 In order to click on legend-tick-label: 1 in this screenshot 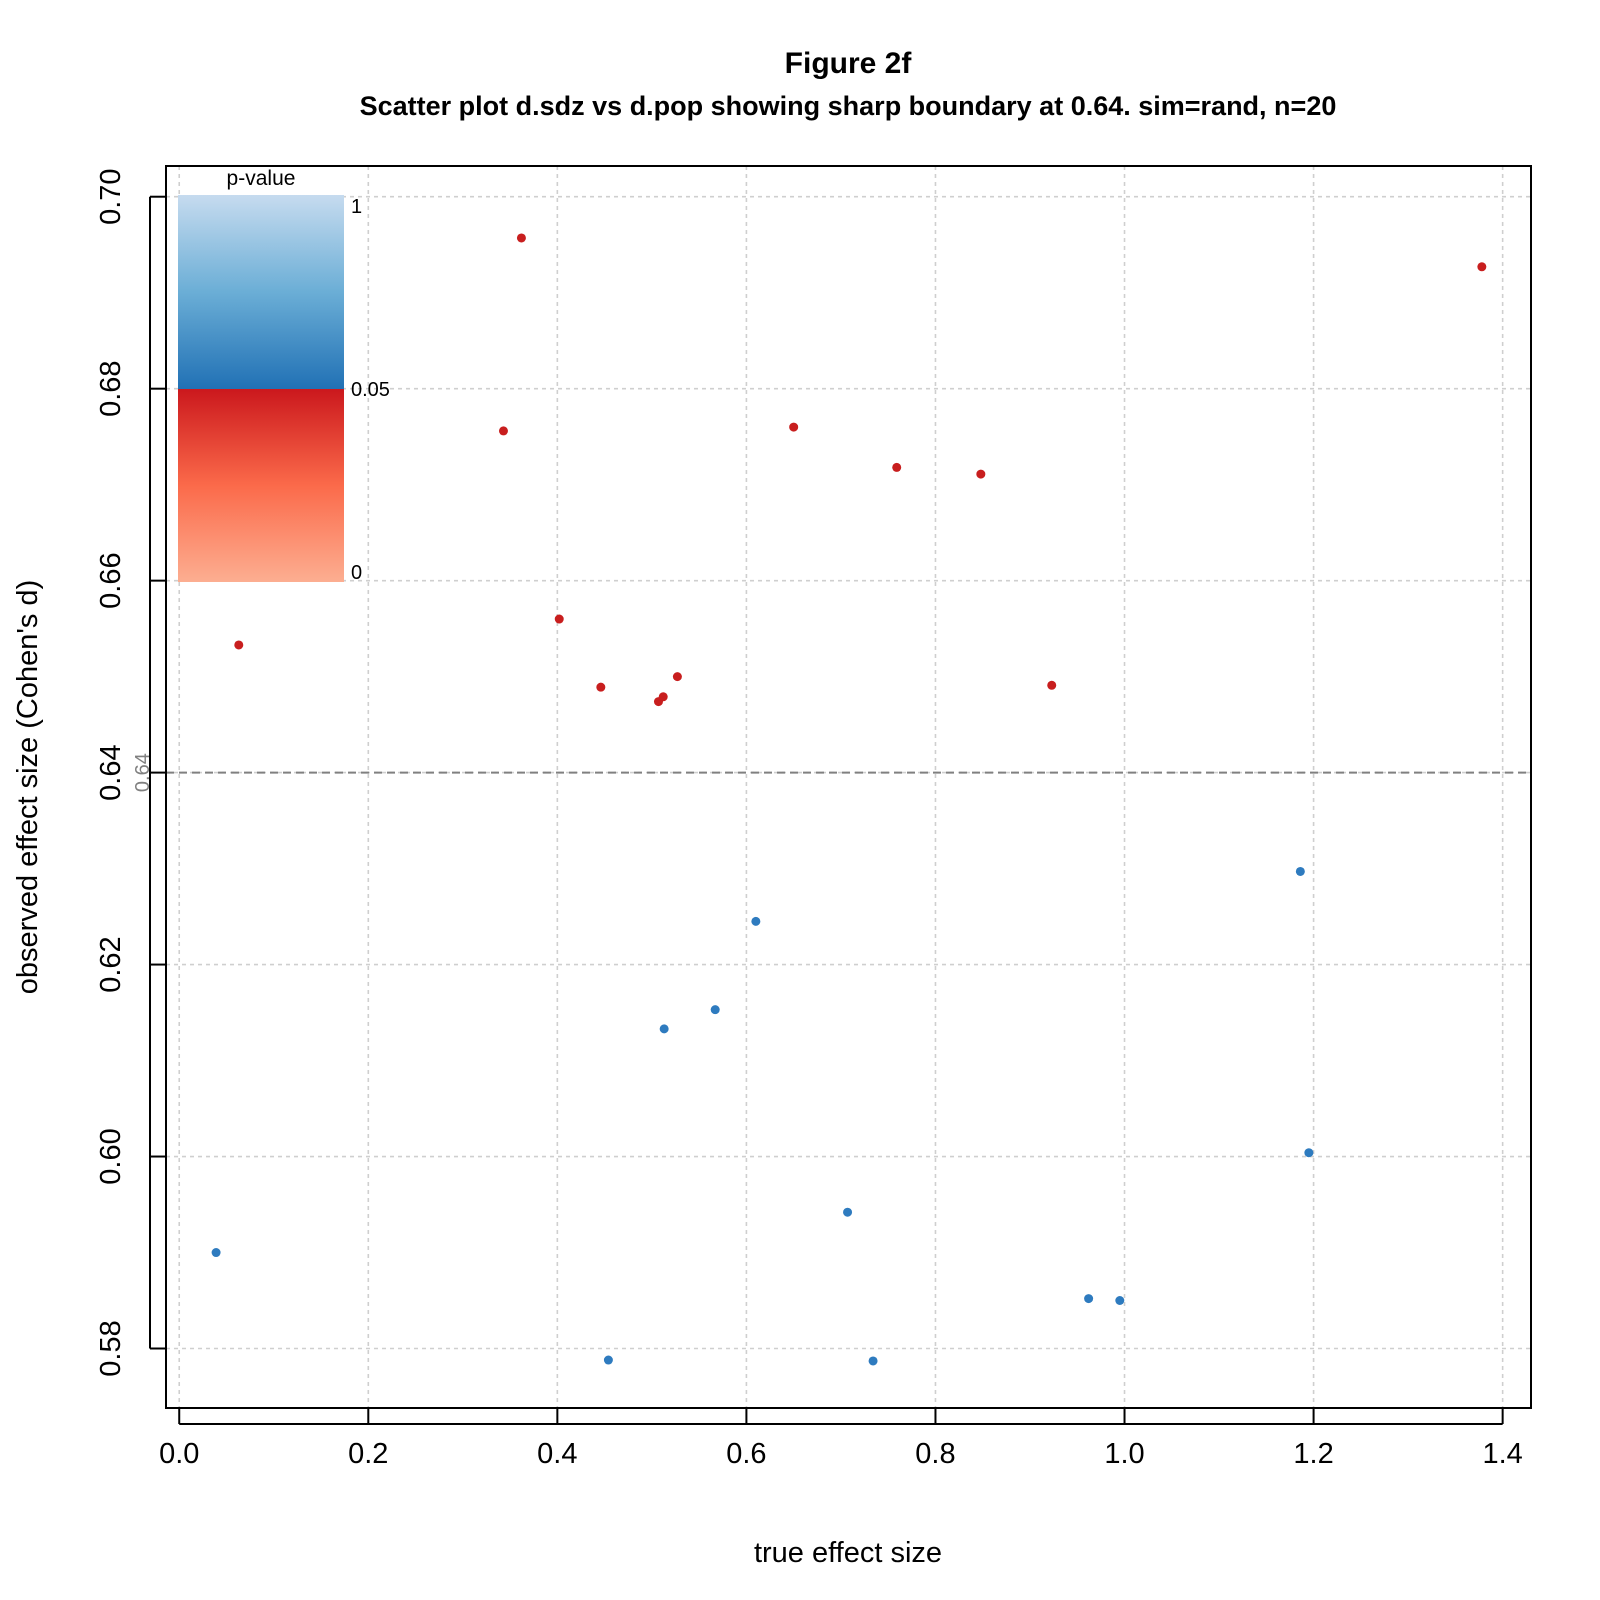, I will do `click(356, 207)`.